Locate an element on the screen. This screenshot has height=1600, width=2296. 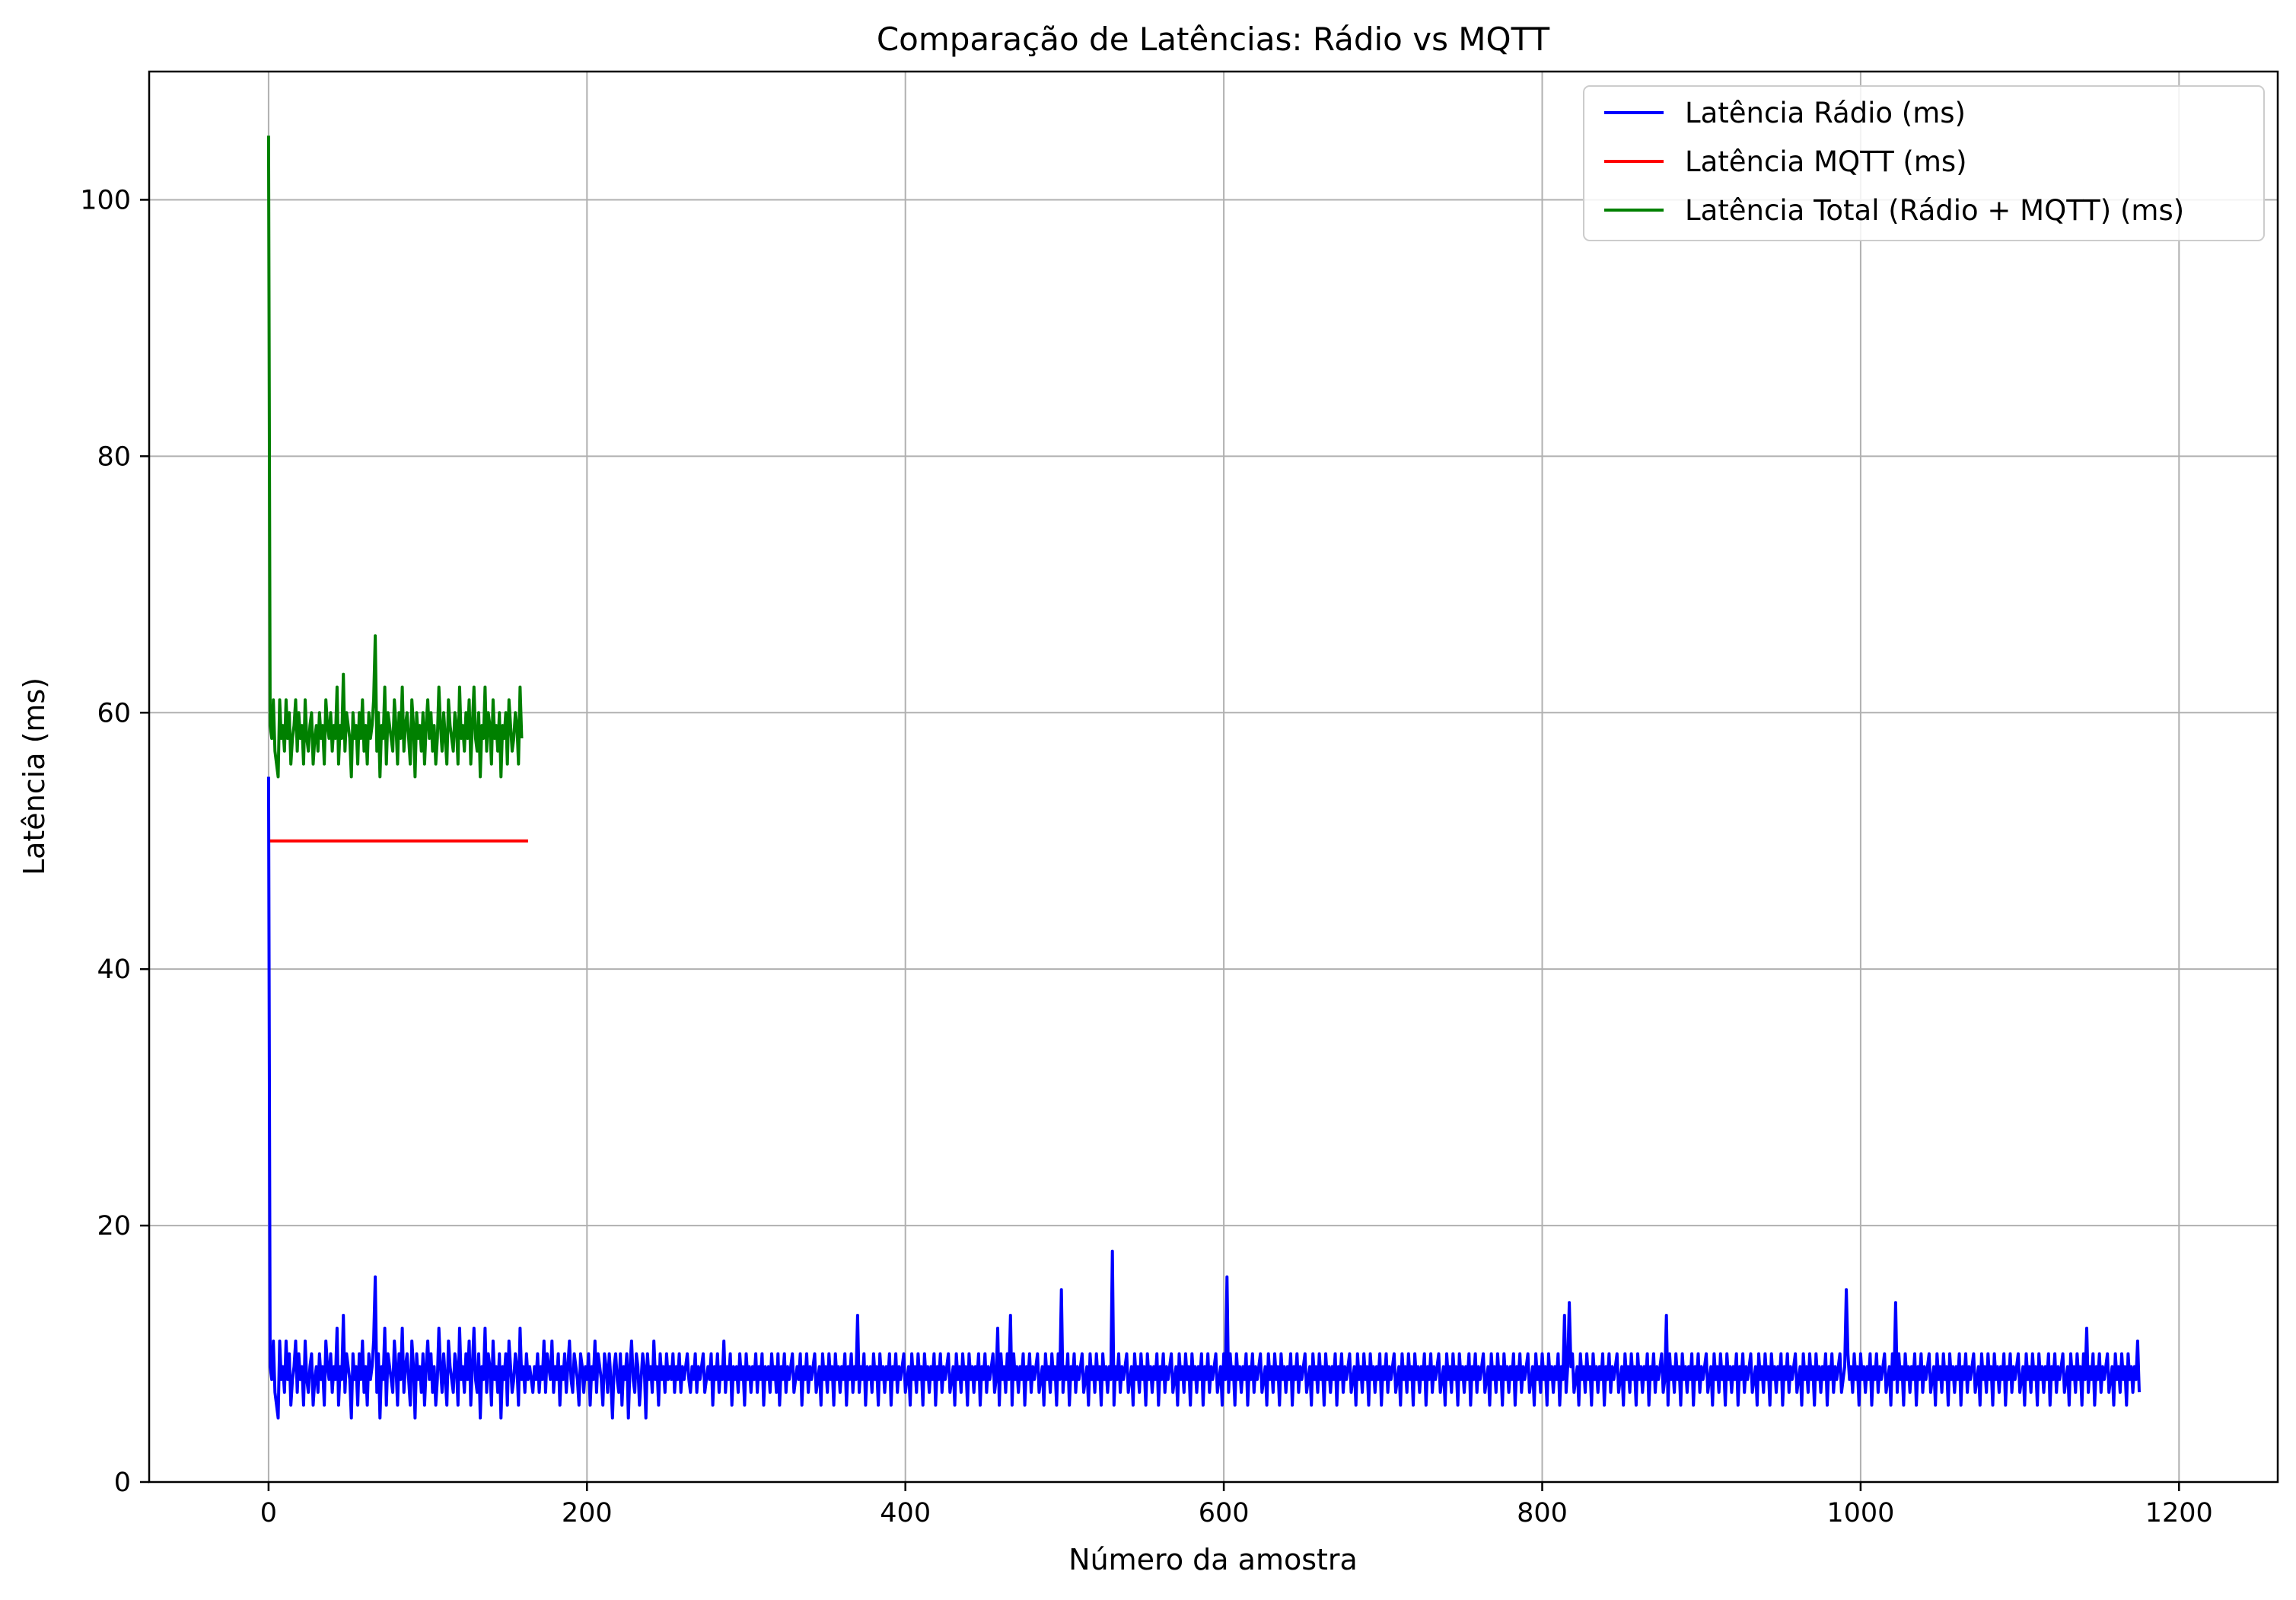
y-tick-label: 40 is located at coordinates (114, 970).